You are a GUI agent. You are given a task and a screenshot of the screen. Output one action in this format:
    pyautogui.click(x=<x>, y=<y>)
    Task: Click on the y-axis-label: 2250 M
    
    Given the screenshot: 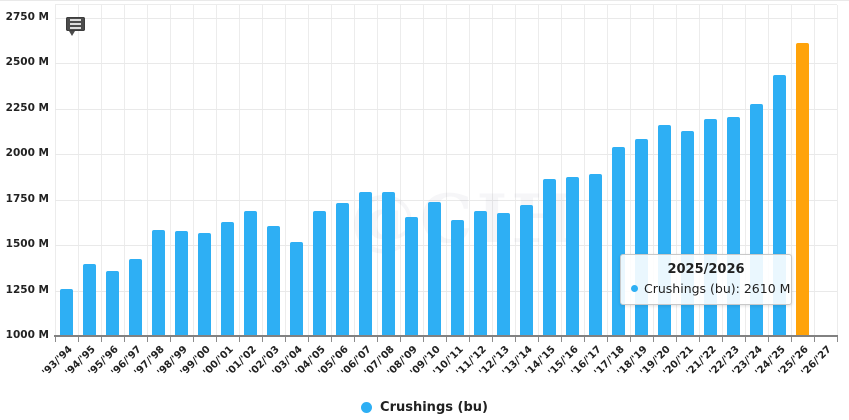 What is the action you would take?
    pyautogui.click(x=27, y=107)
    